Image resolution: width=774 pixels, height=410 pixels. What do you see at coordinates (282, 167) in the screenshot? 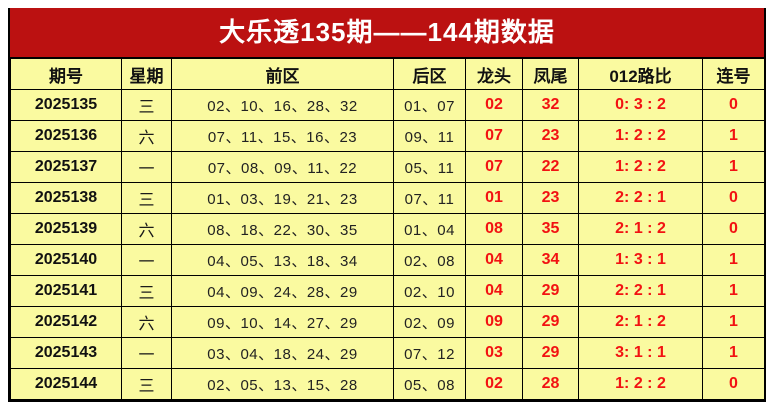
I see `front-zone-cell: 07、08、09、11、22` at bounding box center [282, 167].